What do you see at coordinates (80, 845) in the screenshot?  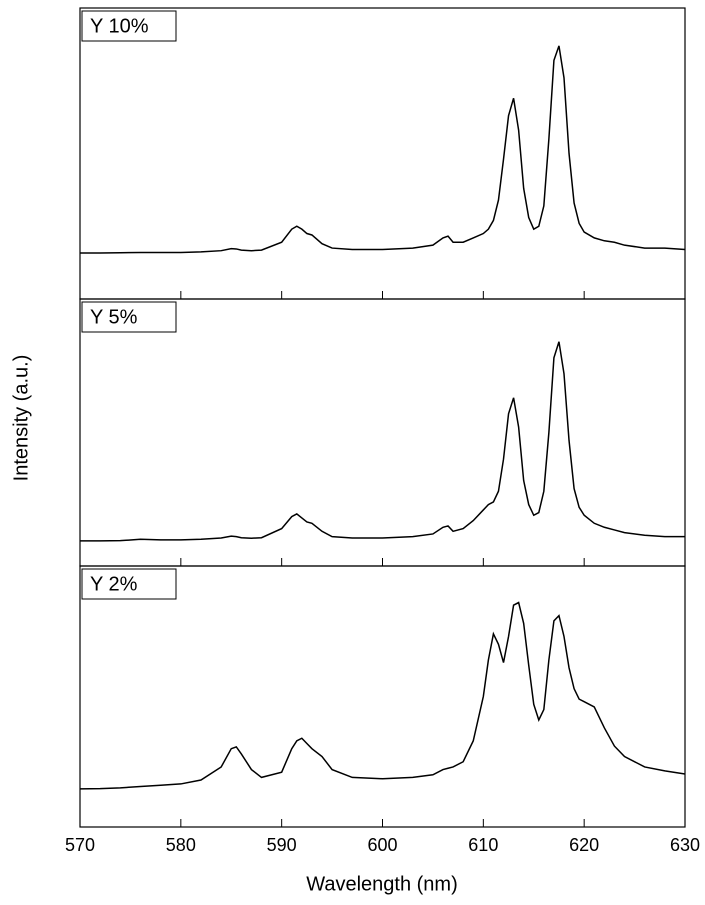 I see `x-tick-label: 570` at bounding box center [80, 845].